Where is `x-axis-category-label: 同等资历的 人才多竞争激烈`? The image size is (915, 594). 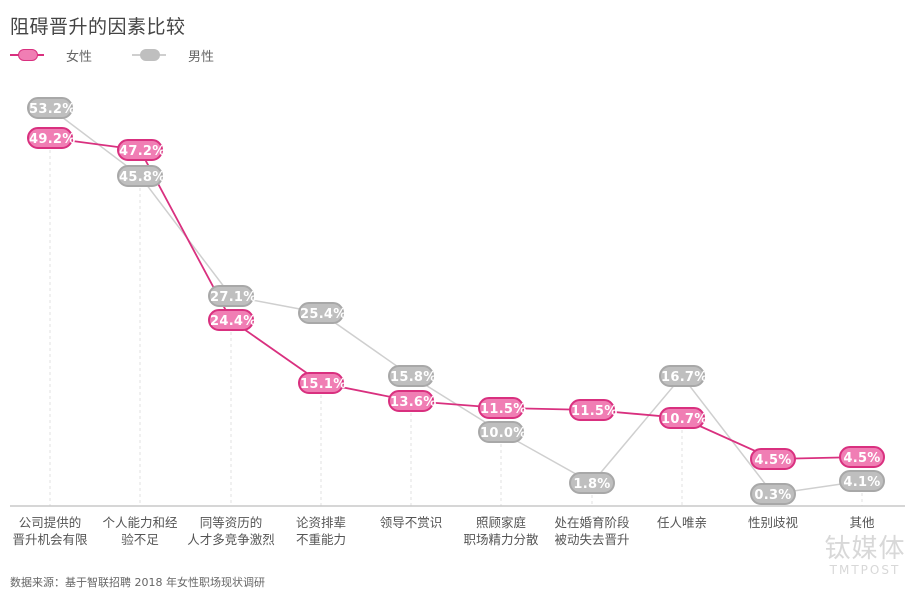
x-axis-category-label: 同等资历的 人才多竞争激烈 is located at coordinates (231, 531).